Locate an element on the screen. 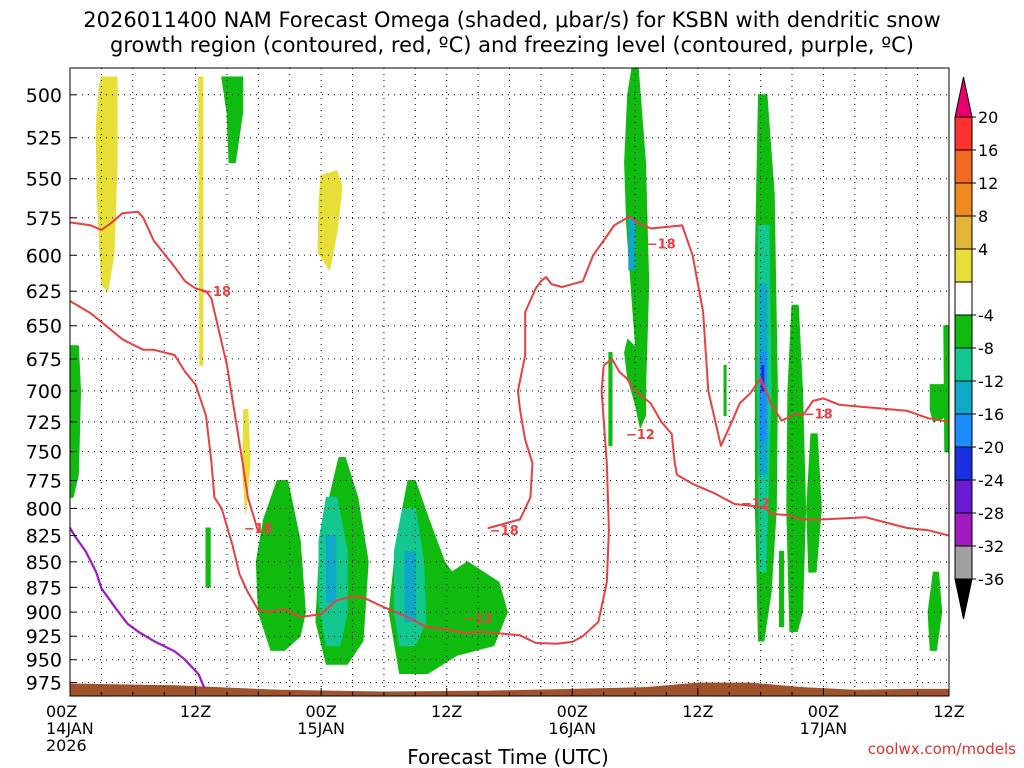 The image size is (1024, 768). y-tick-label-675: 675 is located at coordinates (44, 360).